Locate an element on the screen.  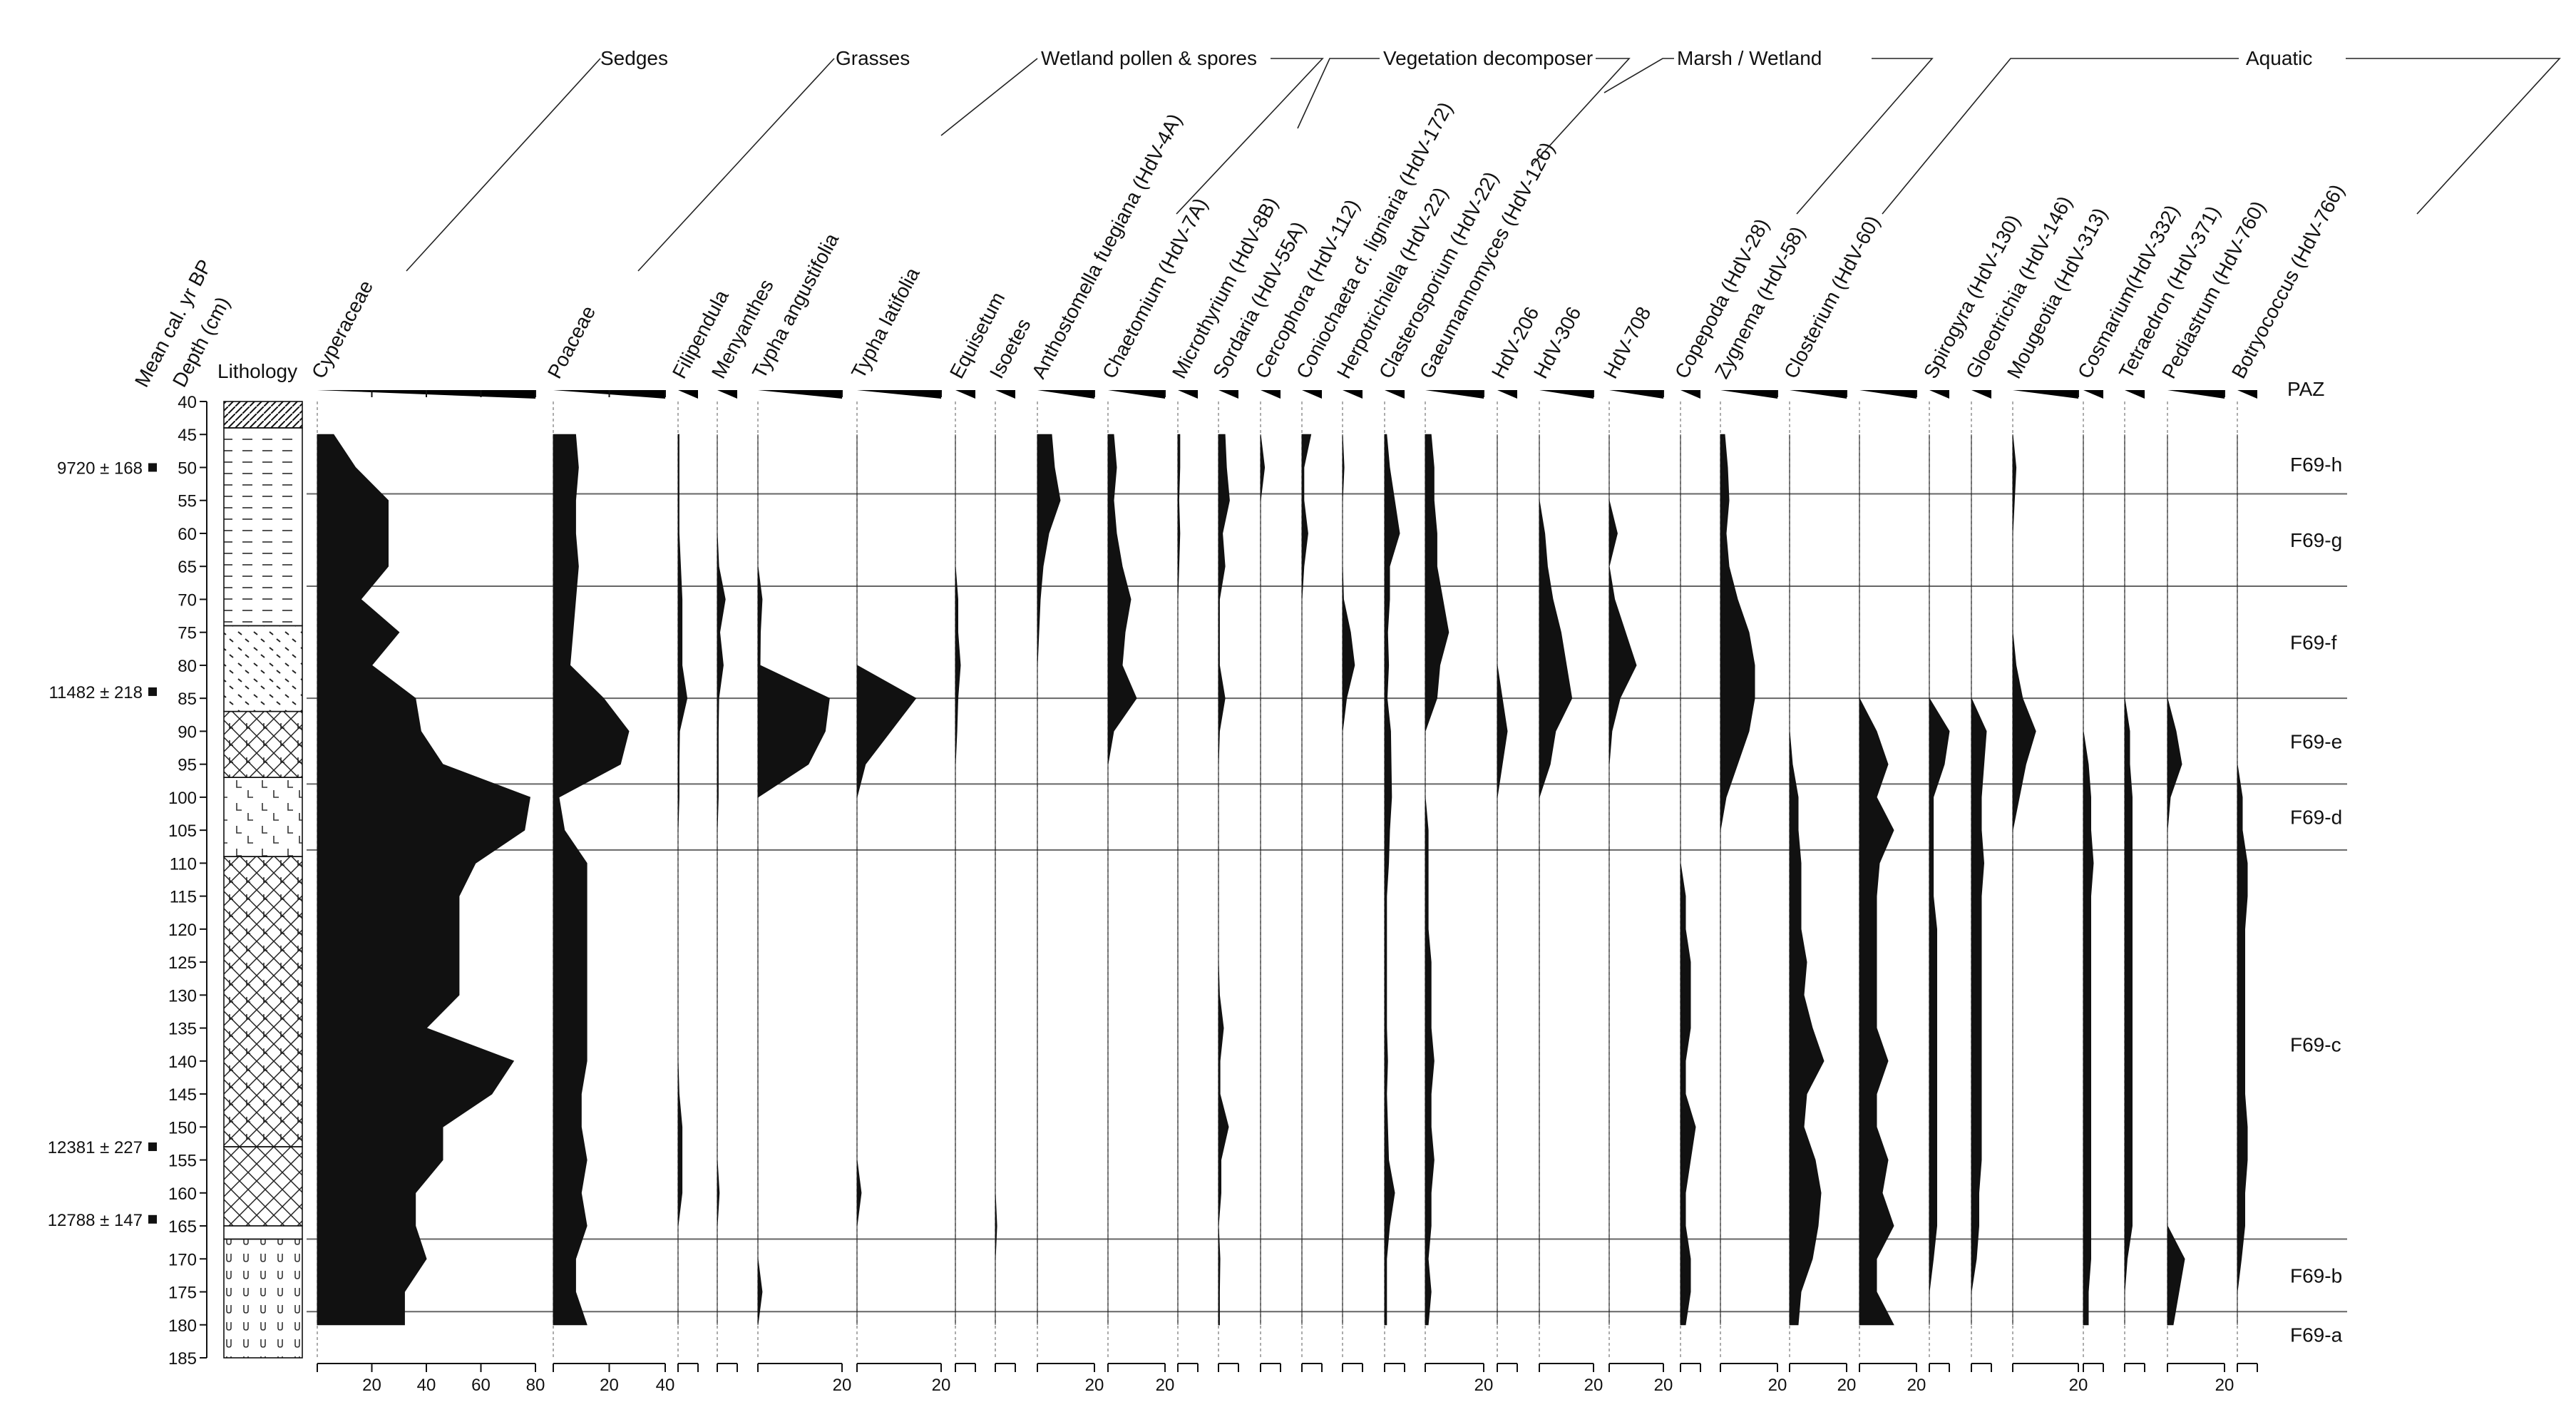
curve-hdv-60b is located at coordinates (1876, 880).